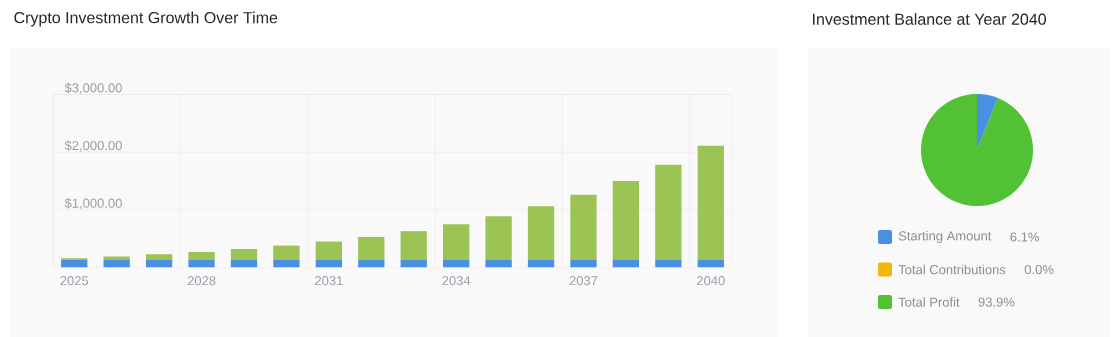  What do you see at coordinates (329, 281) in the screenshot?
I see `x-tick-label: 2031` at bounding box center [329, 281].